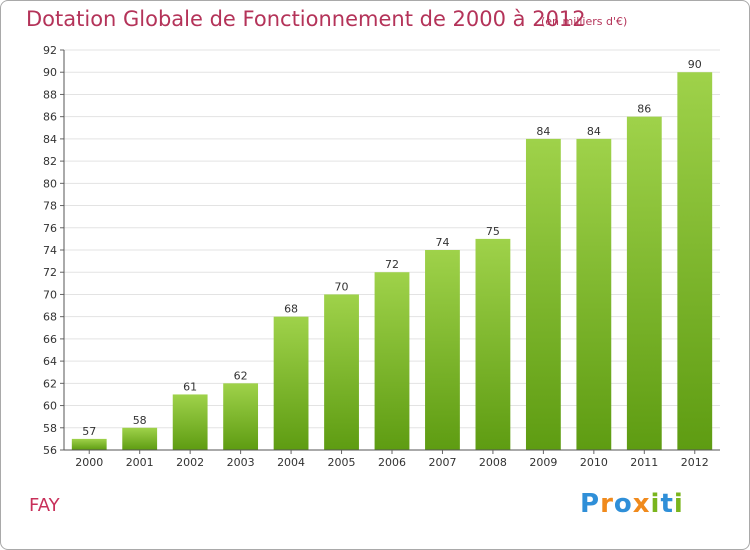 The image size is (750, 550). I want to click on y-tick-label: 72, so click(50, 272).